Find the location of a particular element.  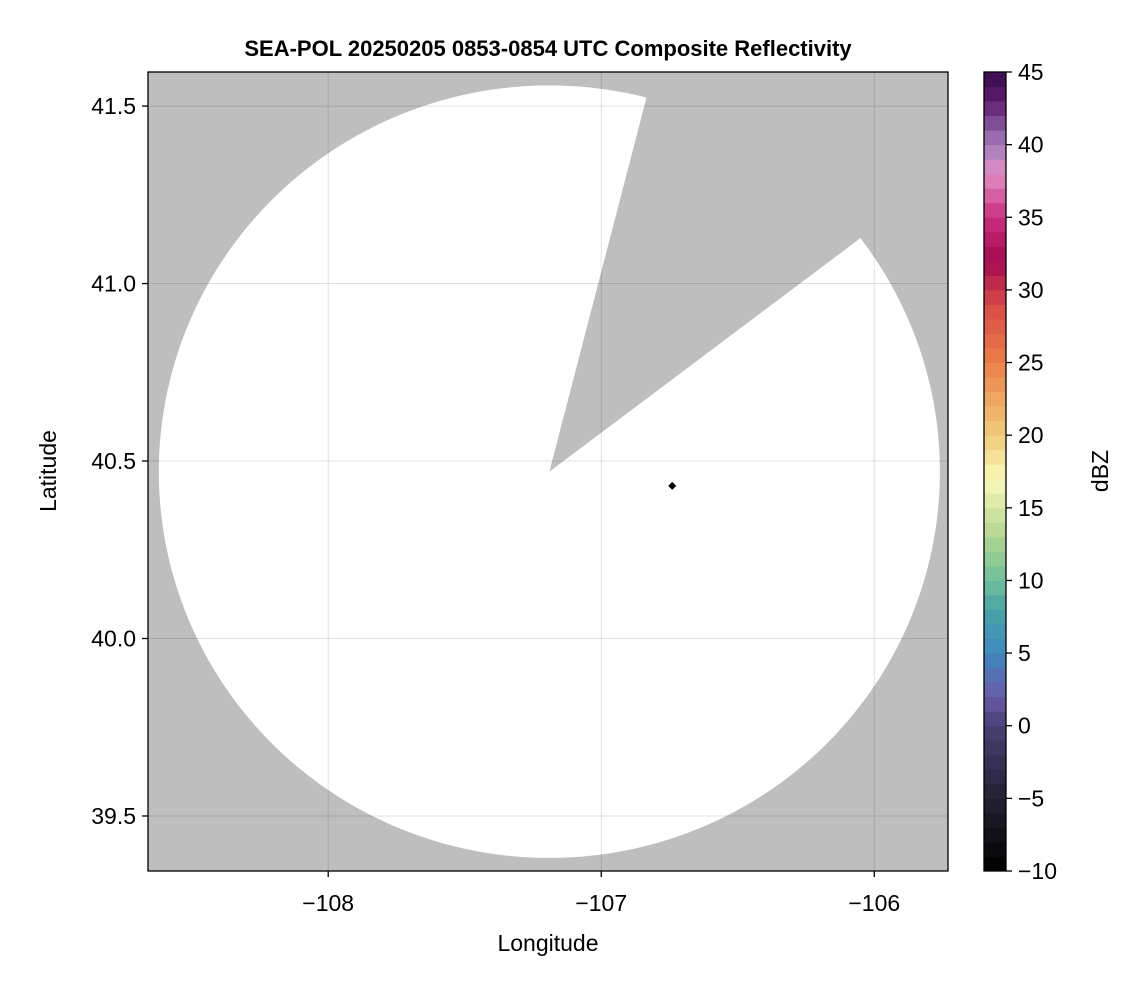

y-tick-label: 41.0 is located at coordinates (113, 284).